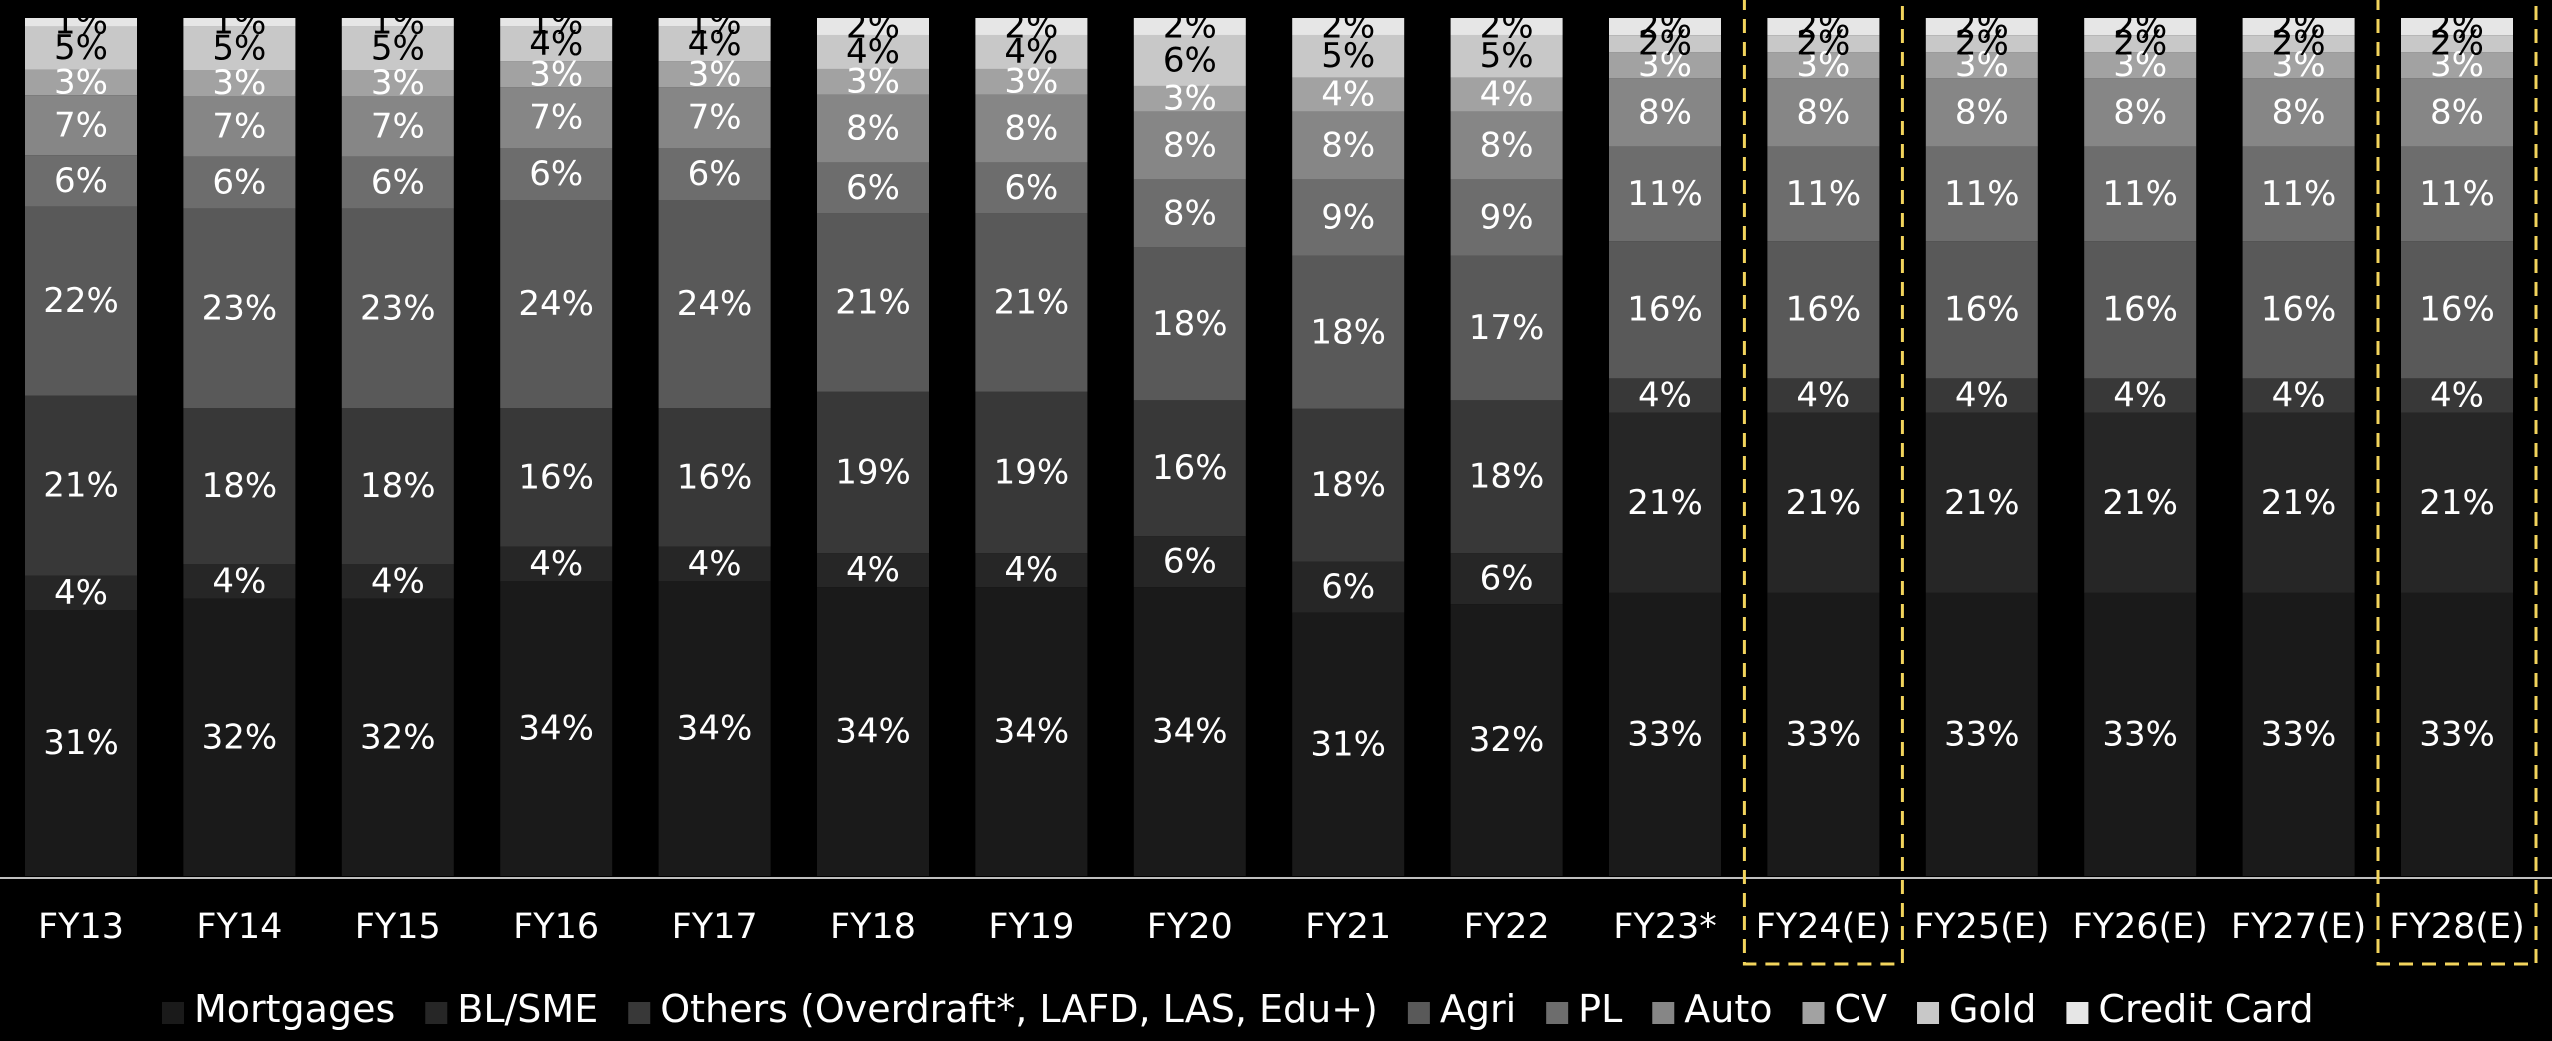 Image resolution: width=2552 pixels, height=1041 pixels. What do you see at coordinates (2140, 27) in the screenshot?
I see `bar-segment-FY26(E)-credit` at bounding box center [2140, 27].